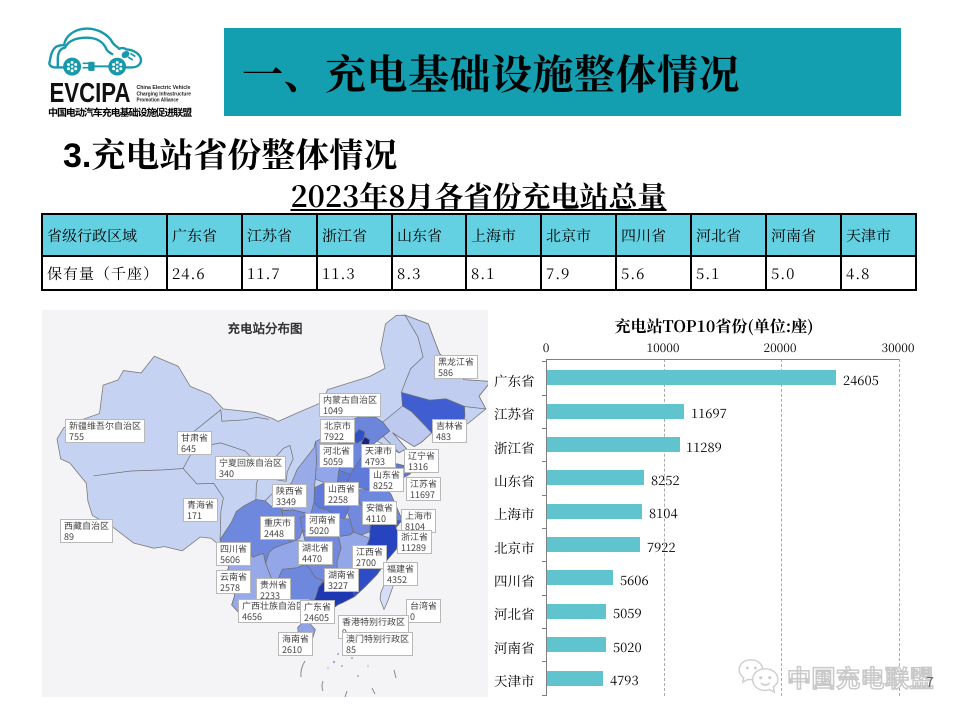 This screenshot has width=960, height=720. Describe the element at coordinates (164, 88) in the screenshot. I see `svg-text: China Electric Vehicle` at that location.